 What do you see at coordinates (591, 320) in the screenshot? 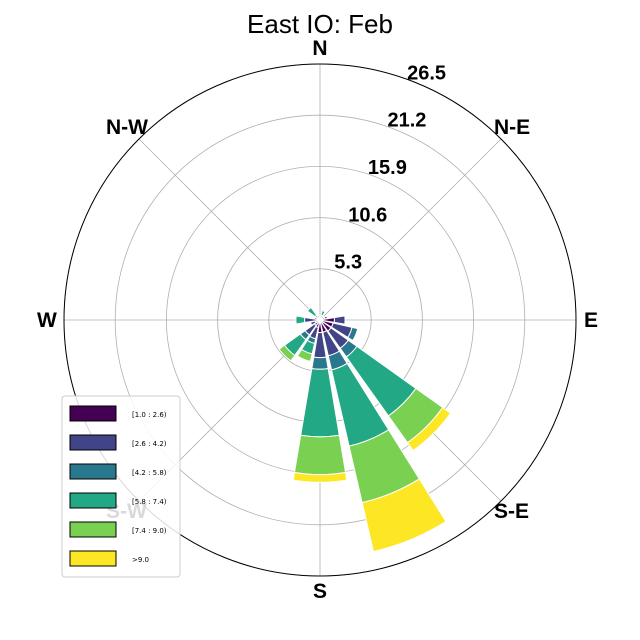
I see `direction-label-e: E` at bounding box center [591, 320].